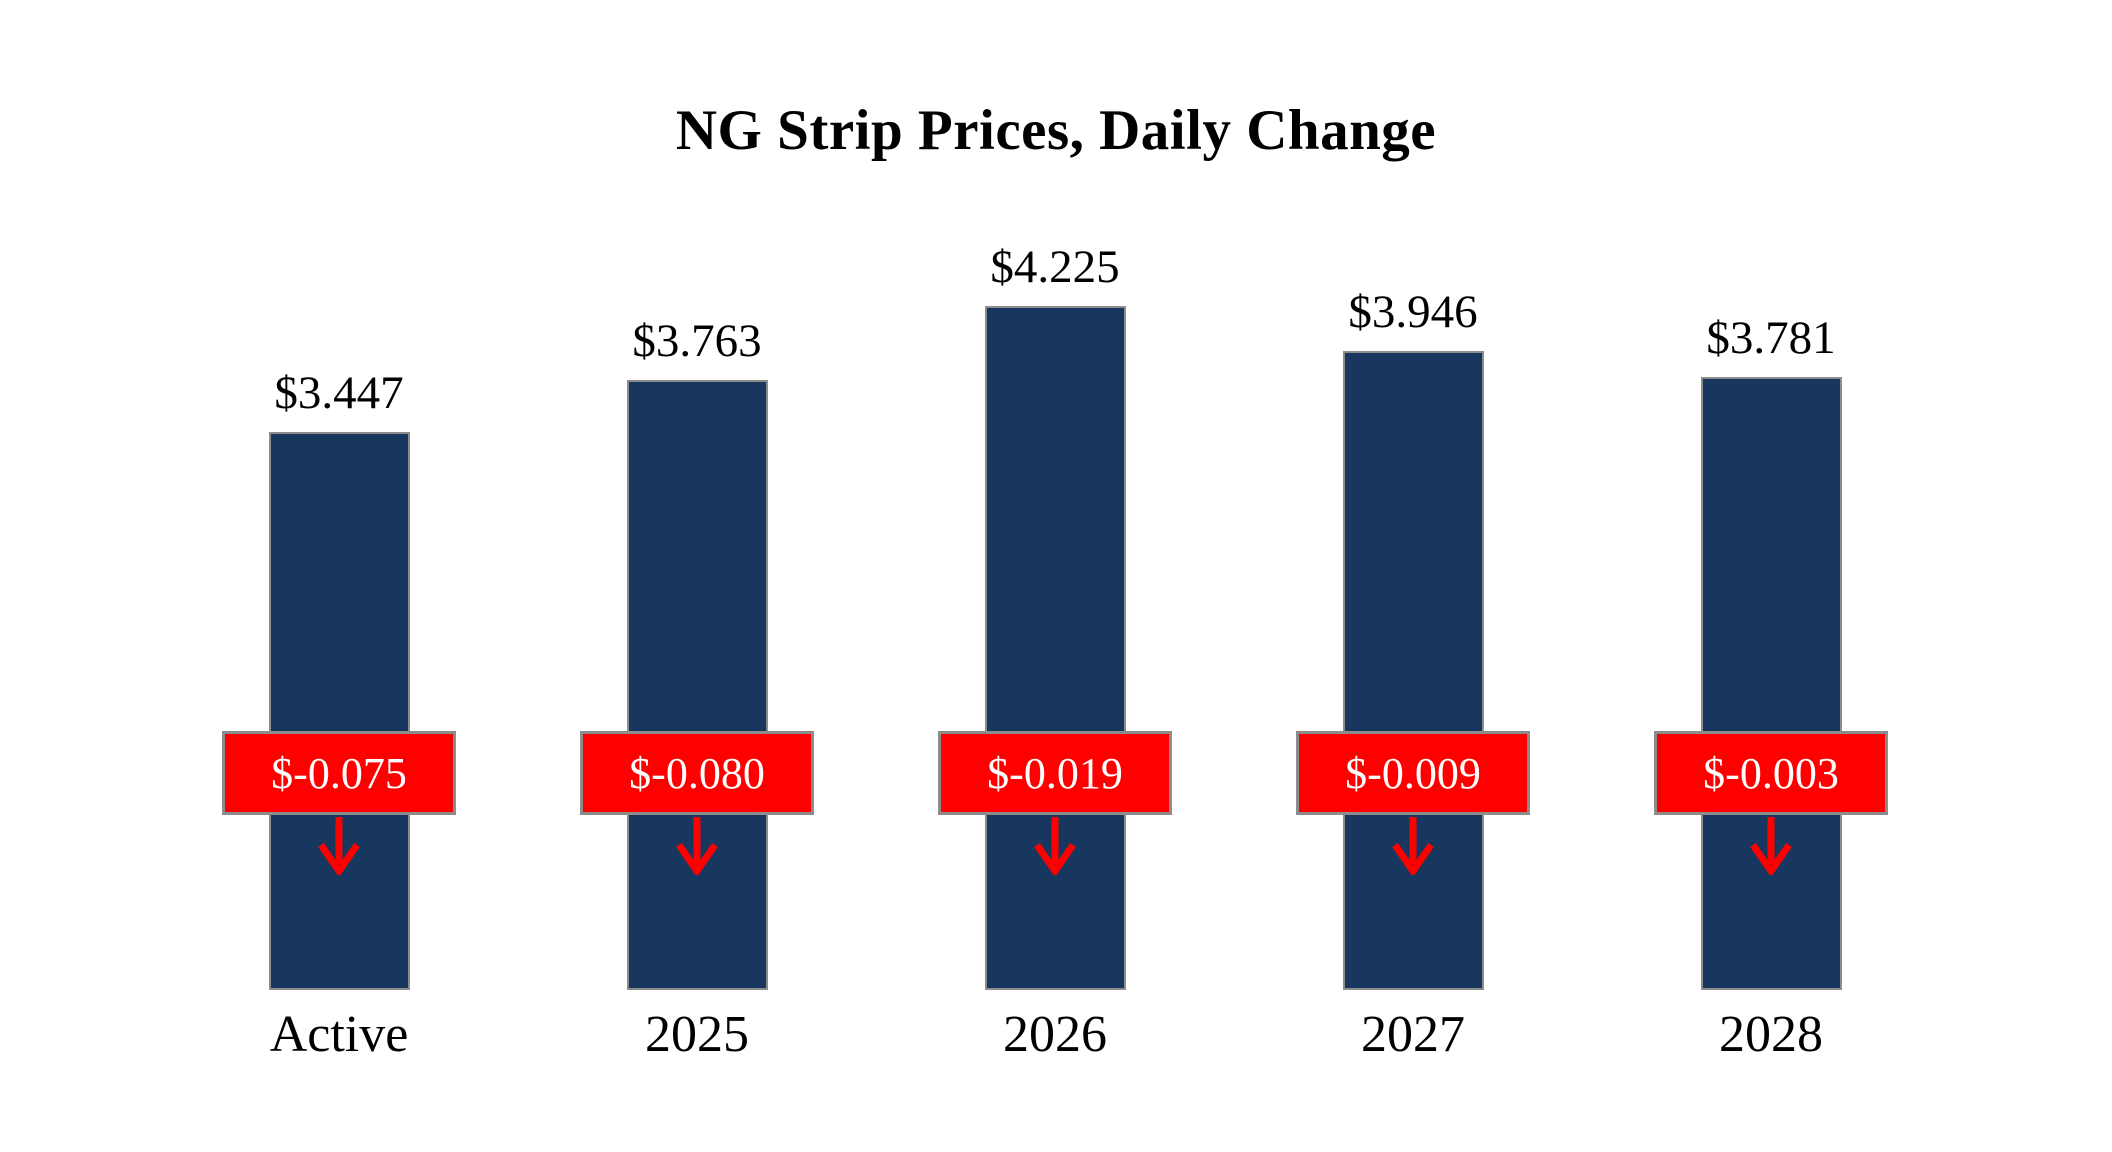  I want to click on change-badge: $-0.009, so click(1413, 773).